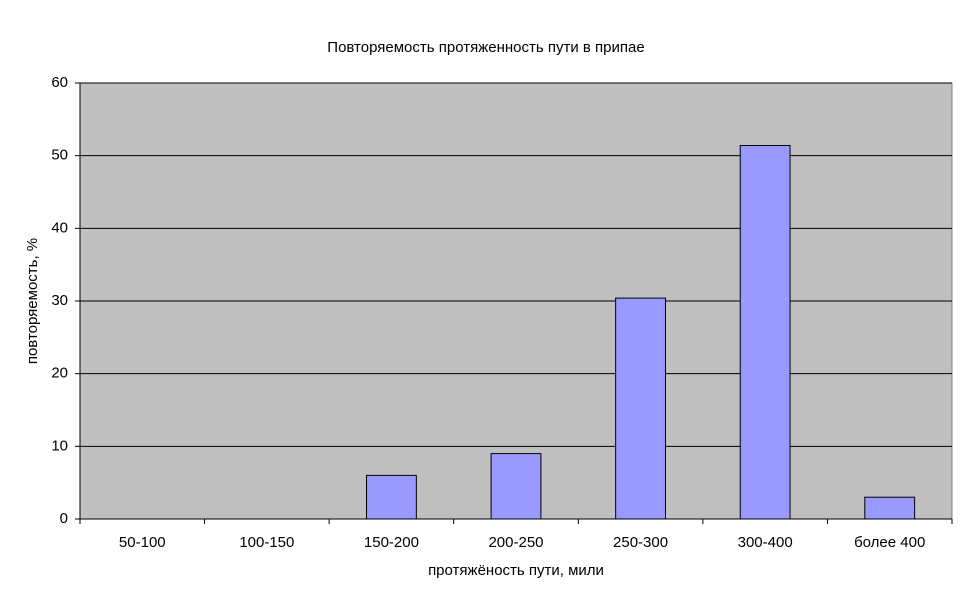 The width and height of the screenshot is (969, 608). What do you see at coordinates (516, 570) in the screenshot?
I see `x-axis-label: протяжёность пути, мили` at bounding box center [516, 570].